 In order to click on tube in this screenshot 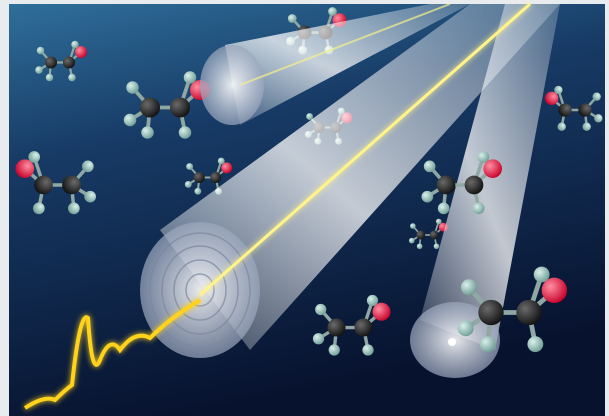, I will do `click(347, 64)`.